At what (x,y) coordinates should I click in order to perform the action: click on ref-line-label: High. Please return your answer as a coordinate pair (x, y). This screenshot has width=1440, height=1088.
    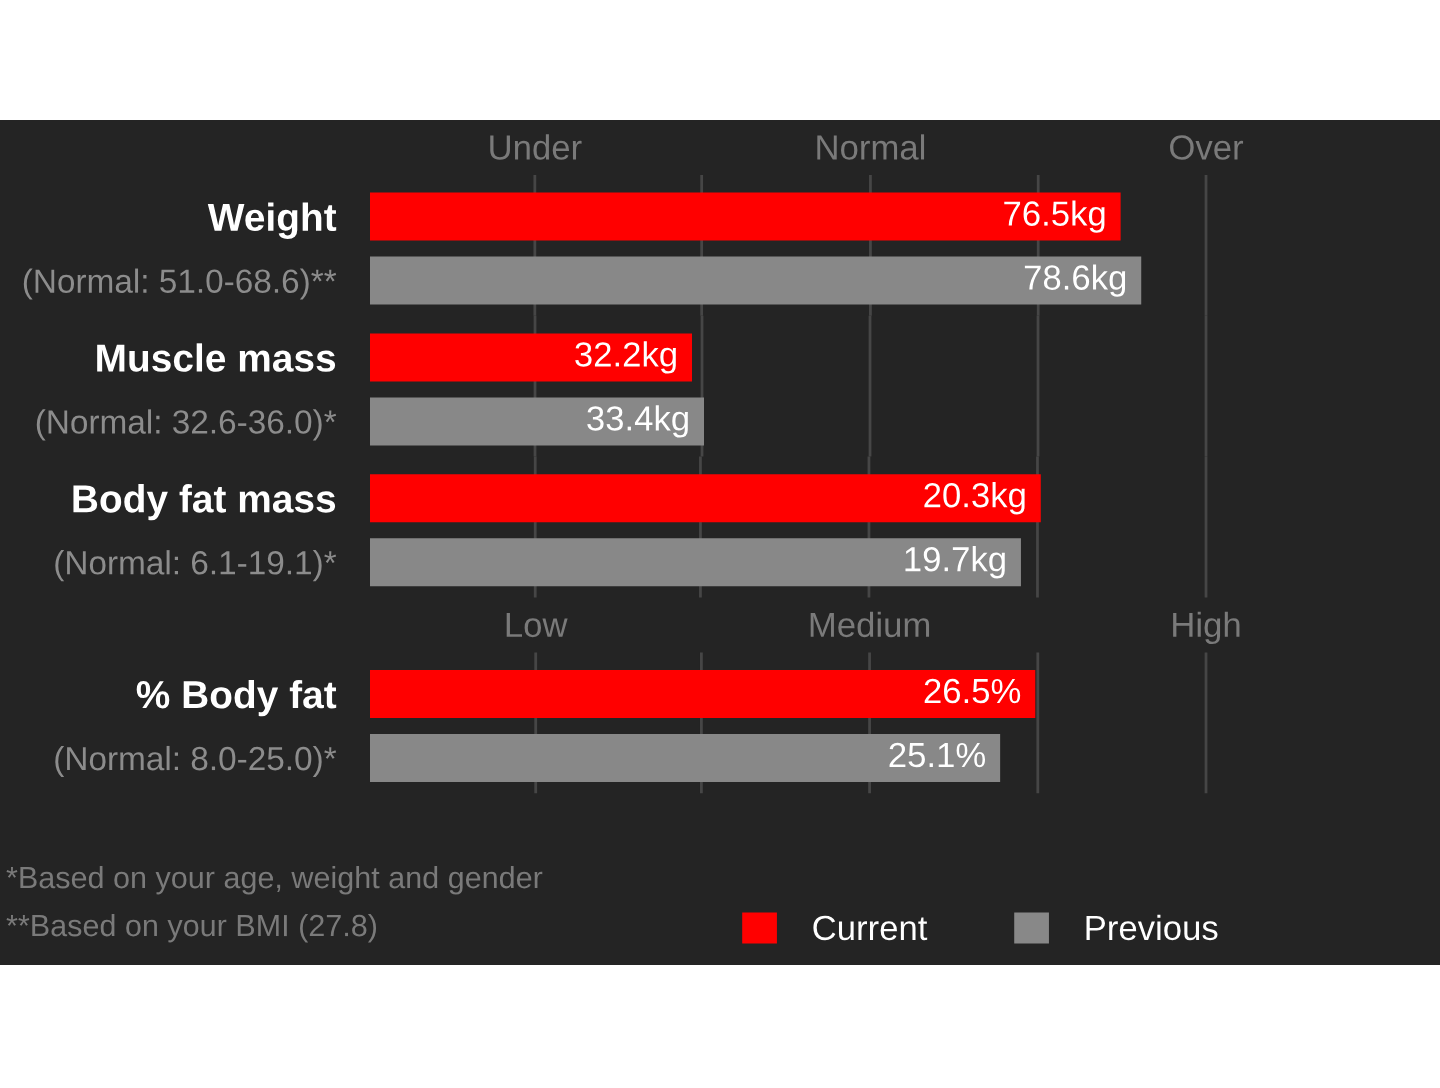
    Looking at the image, I should click on (1206, 628).